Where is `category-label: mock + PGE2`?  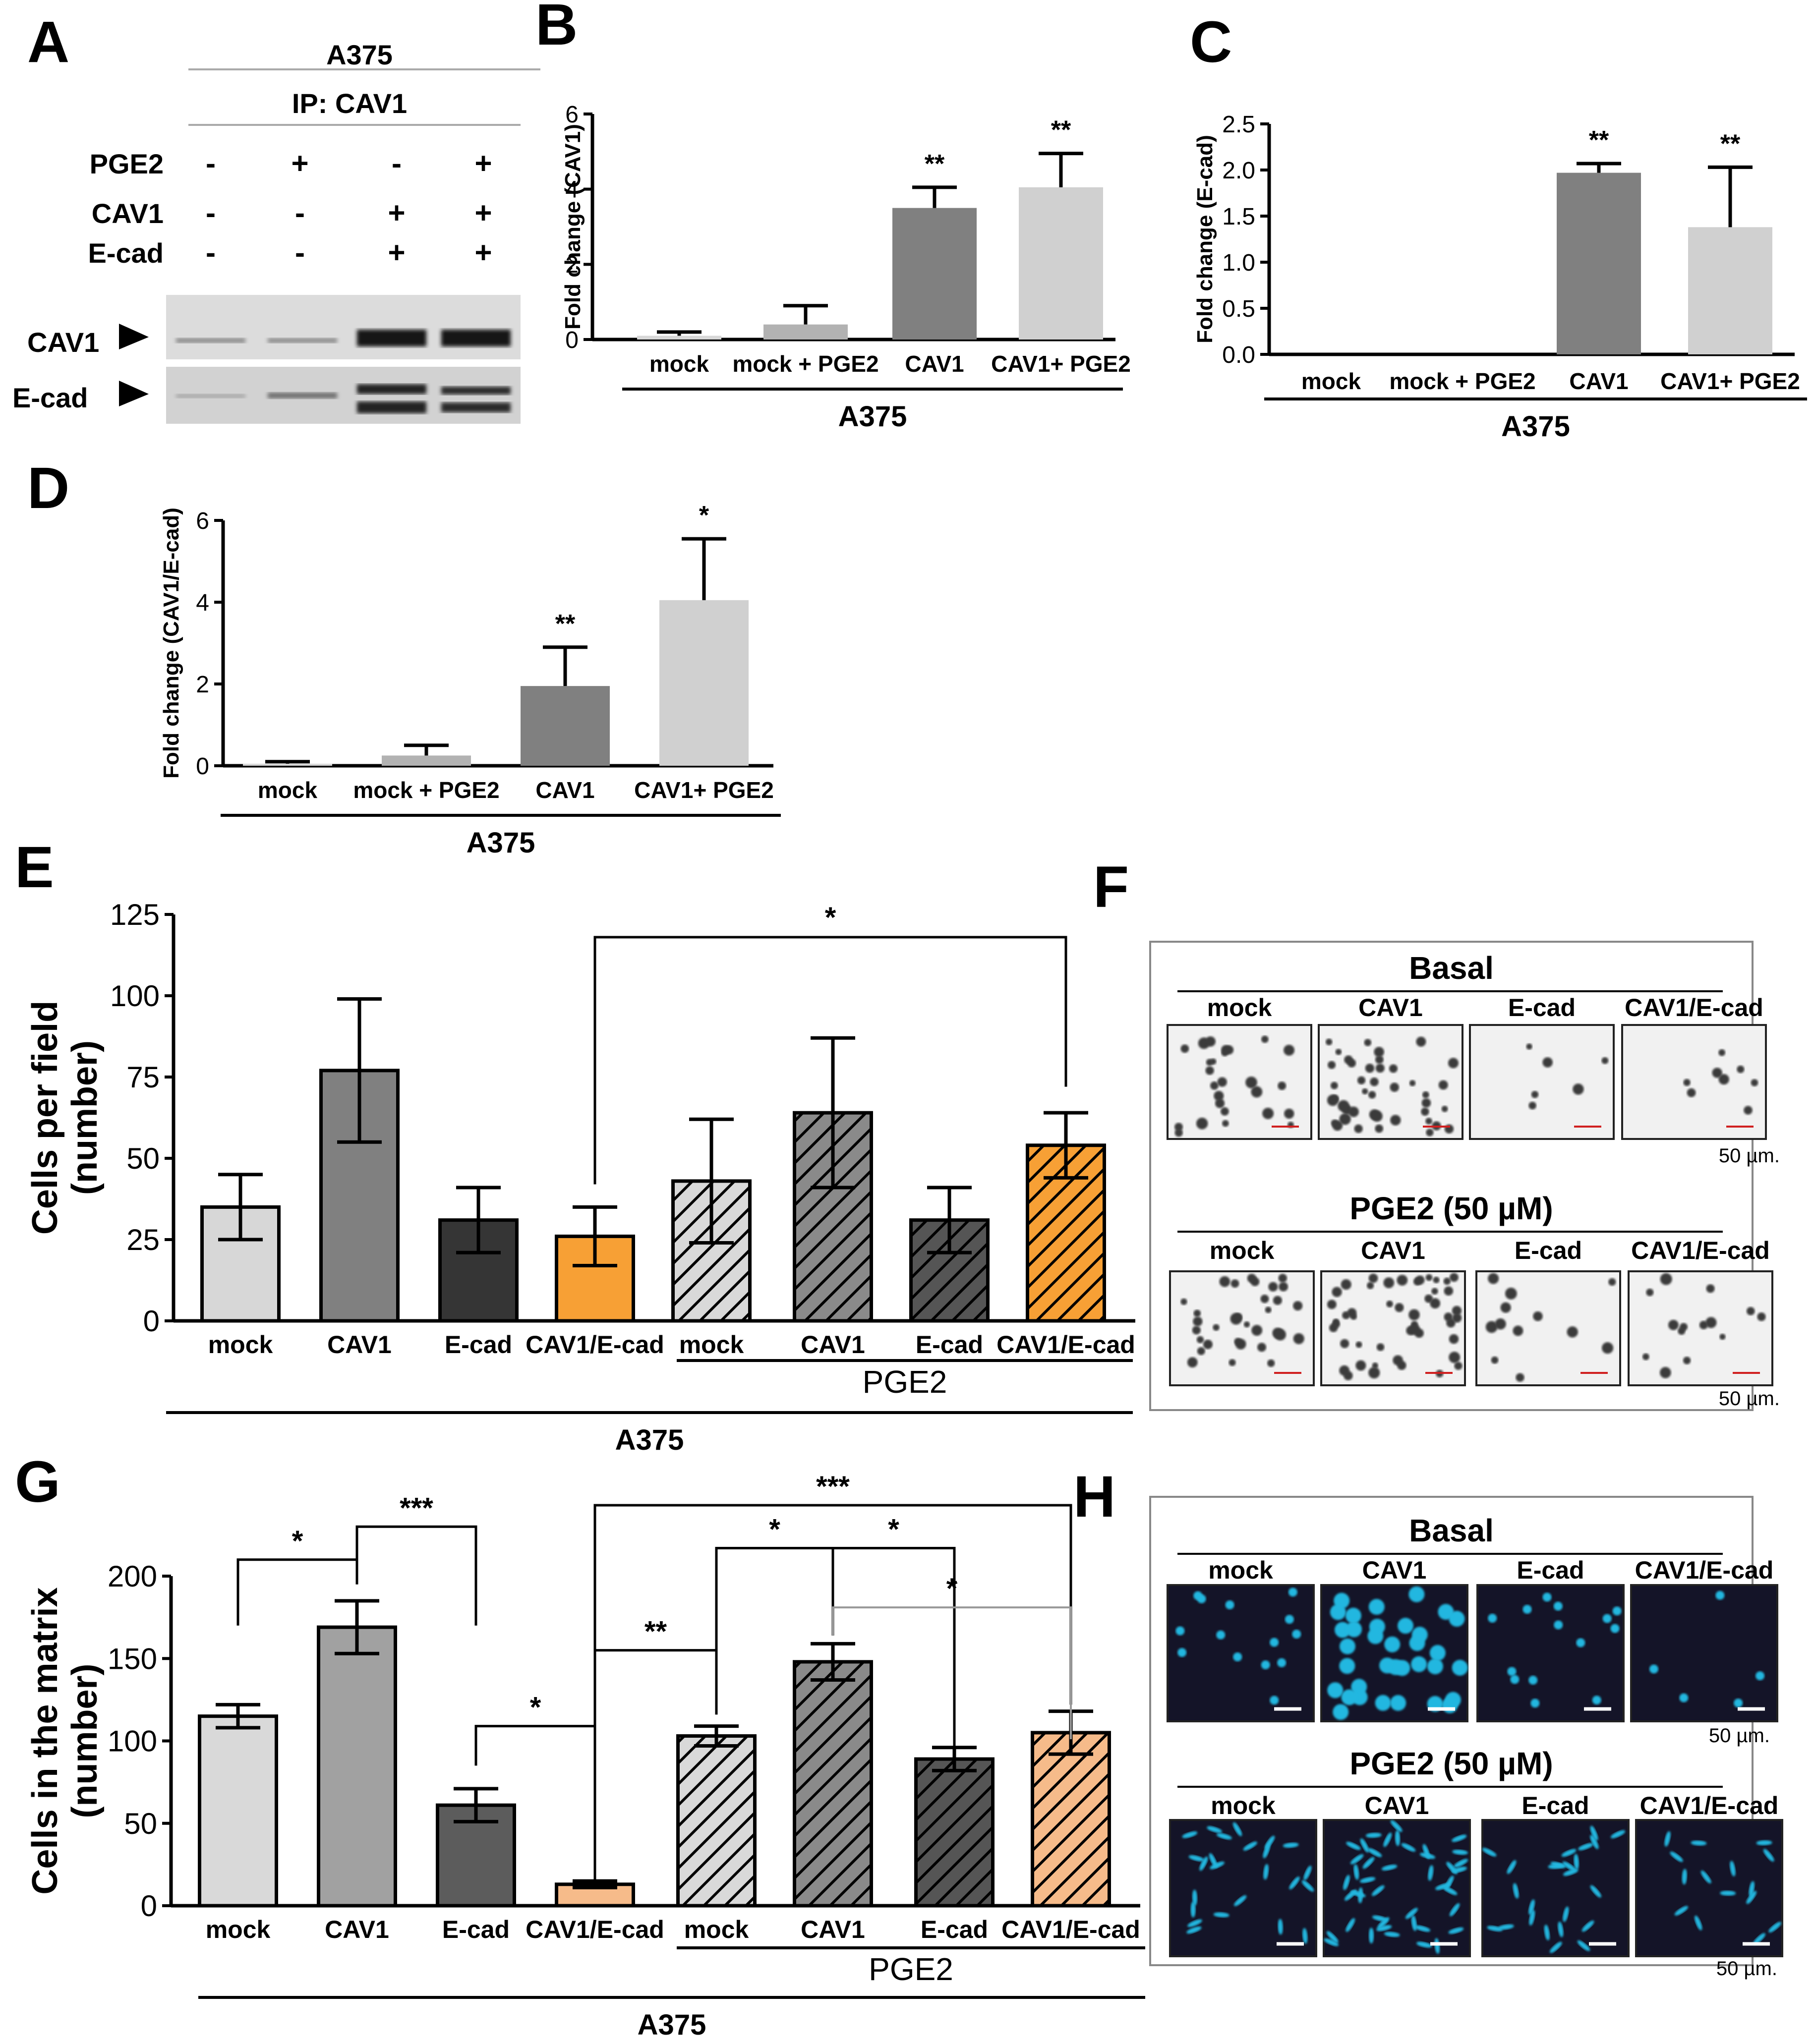 category-label: mock + PGE2 is located at coordinates (426, 790).